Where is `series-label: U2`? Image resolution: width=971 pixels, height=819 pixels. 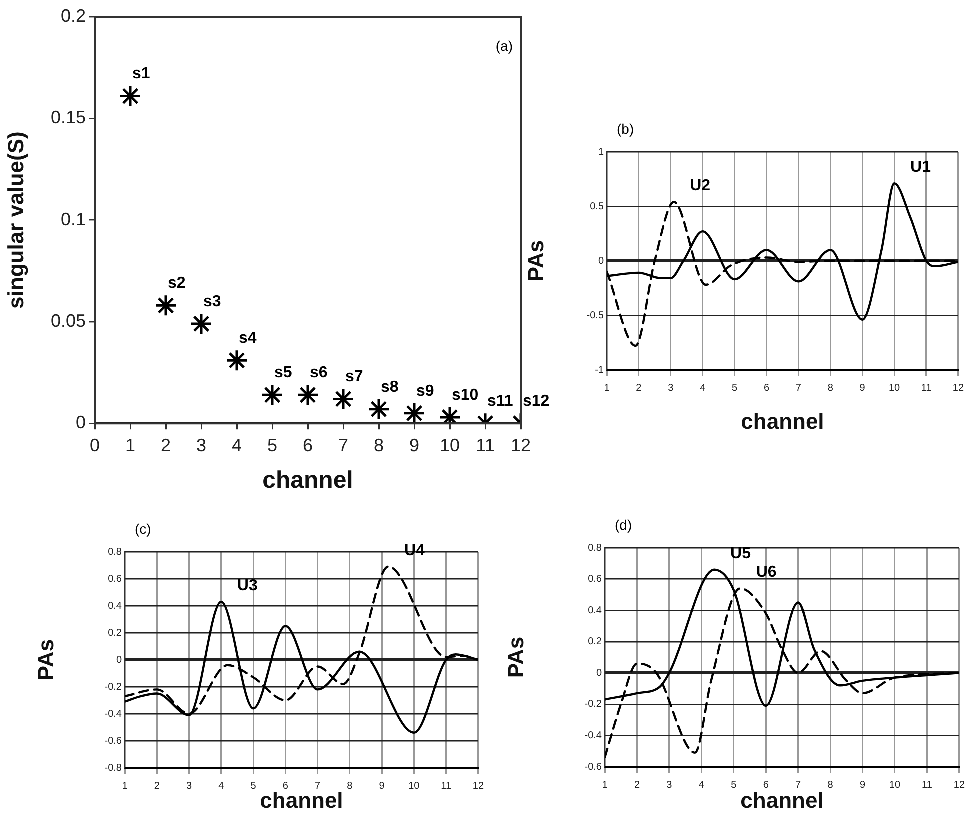
series-label: U2 is located at coordinates (700, 186).